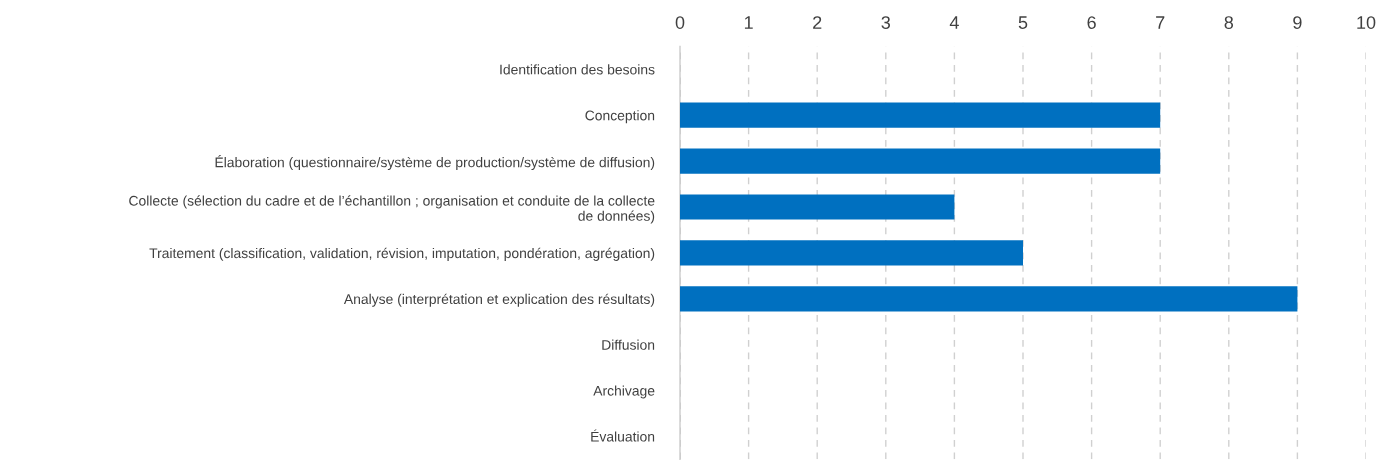 Image resolution: width=1394 pixels, height=464 pixels. I want to click on x-tick-label: 0, so click(680, 22).